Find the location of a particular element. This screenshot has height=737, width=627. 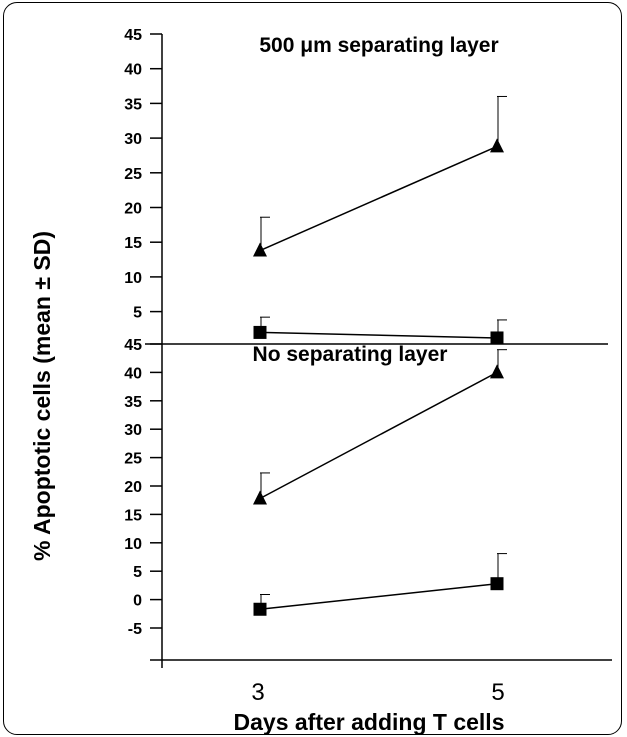

x-tick-label: 5 is located at coordinates (497, 692).